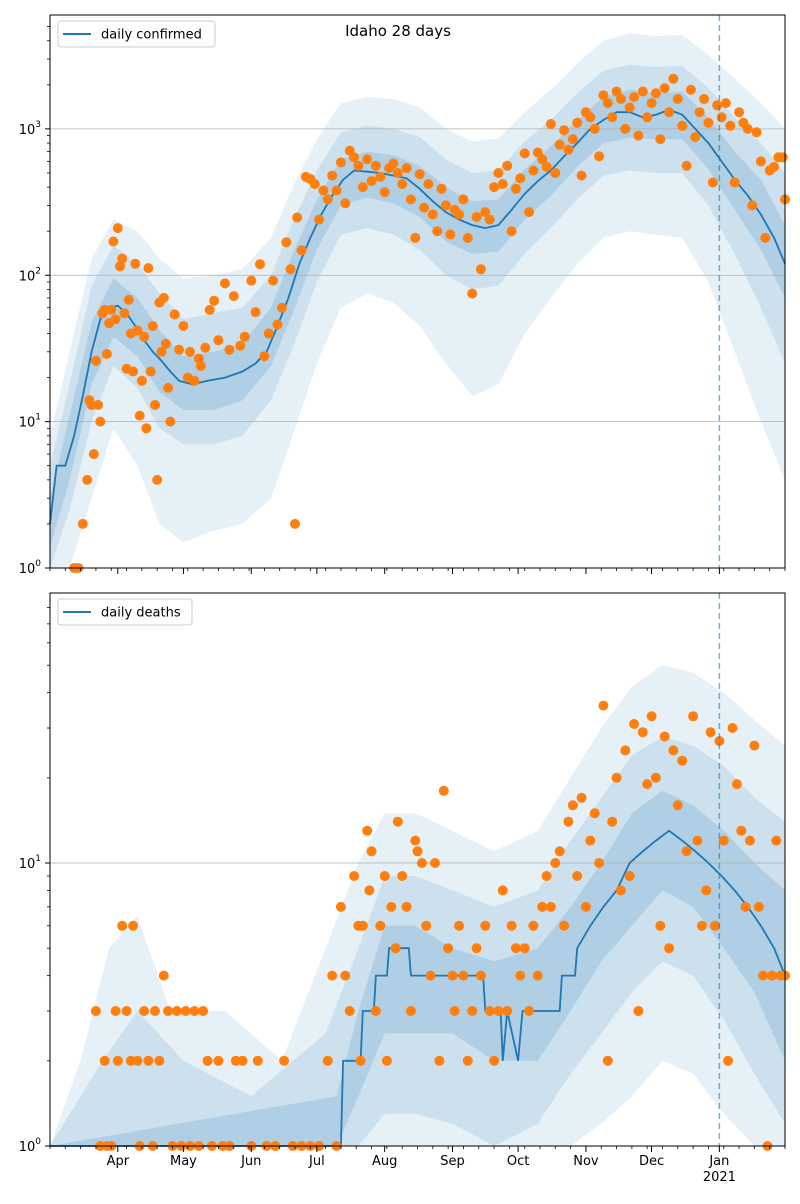  I want to click on x-tick-label: Nov, so click(586, 1161).